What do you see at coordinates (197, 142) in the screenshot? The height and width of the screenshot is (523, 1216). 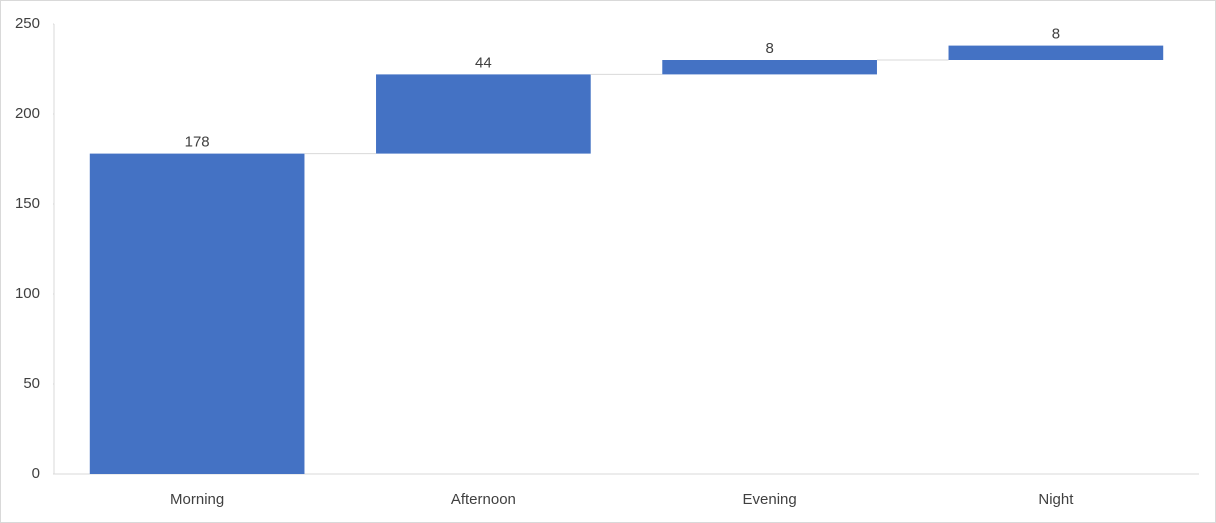 I see `data-label: 178` at bounding box center [197, 142].